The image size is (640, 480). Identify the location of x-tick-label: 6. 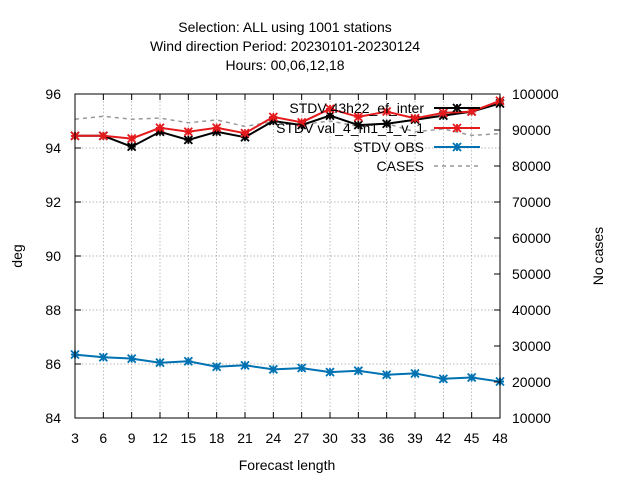
(103, 438).